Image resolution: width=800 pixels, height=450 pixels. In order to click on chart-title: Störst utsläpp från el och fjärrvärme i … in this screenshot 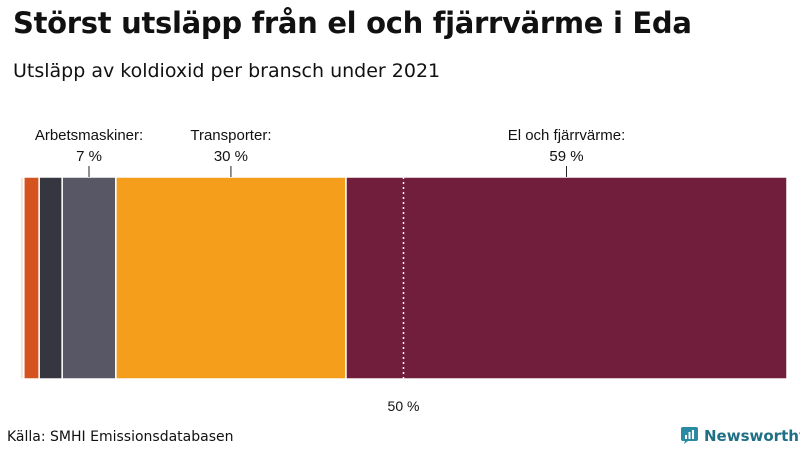, I will do `click(352, 23)`.